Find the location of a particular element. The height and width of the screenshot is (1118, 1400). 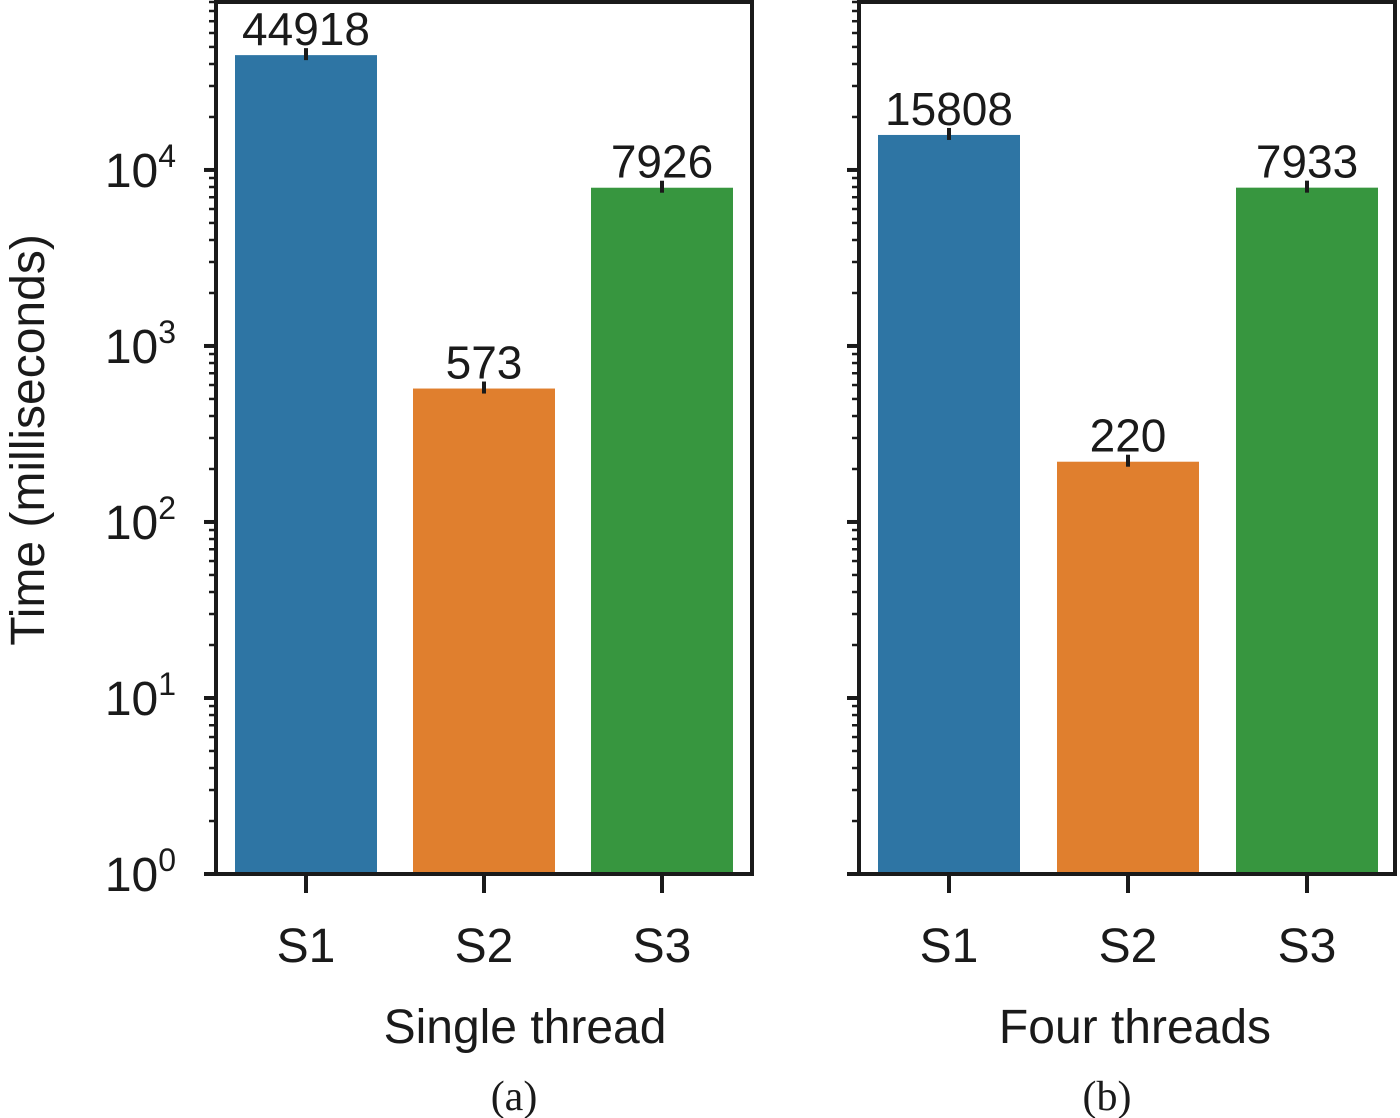

y-tick-label: 10⁰ is located at coordinates (140, 872).